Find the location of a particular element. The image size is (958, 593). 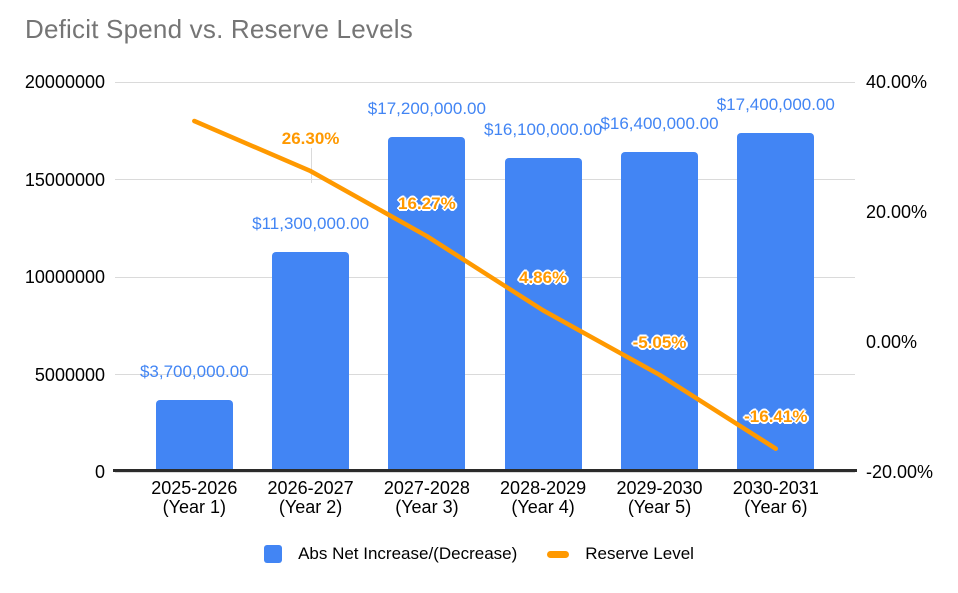

x-axis-category-label: 2030-2031 (Year 6) is located at coordinates (776, 498).